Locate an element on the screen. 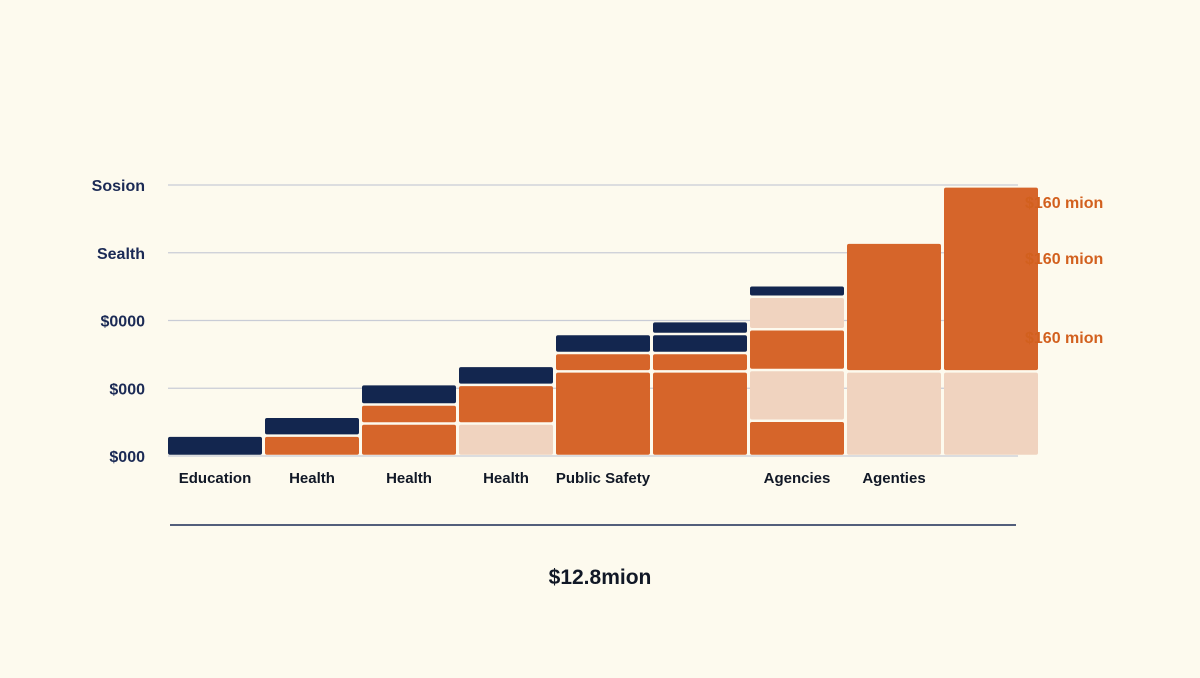  x-category-label: Agencies is located at coordinates (797, 478).